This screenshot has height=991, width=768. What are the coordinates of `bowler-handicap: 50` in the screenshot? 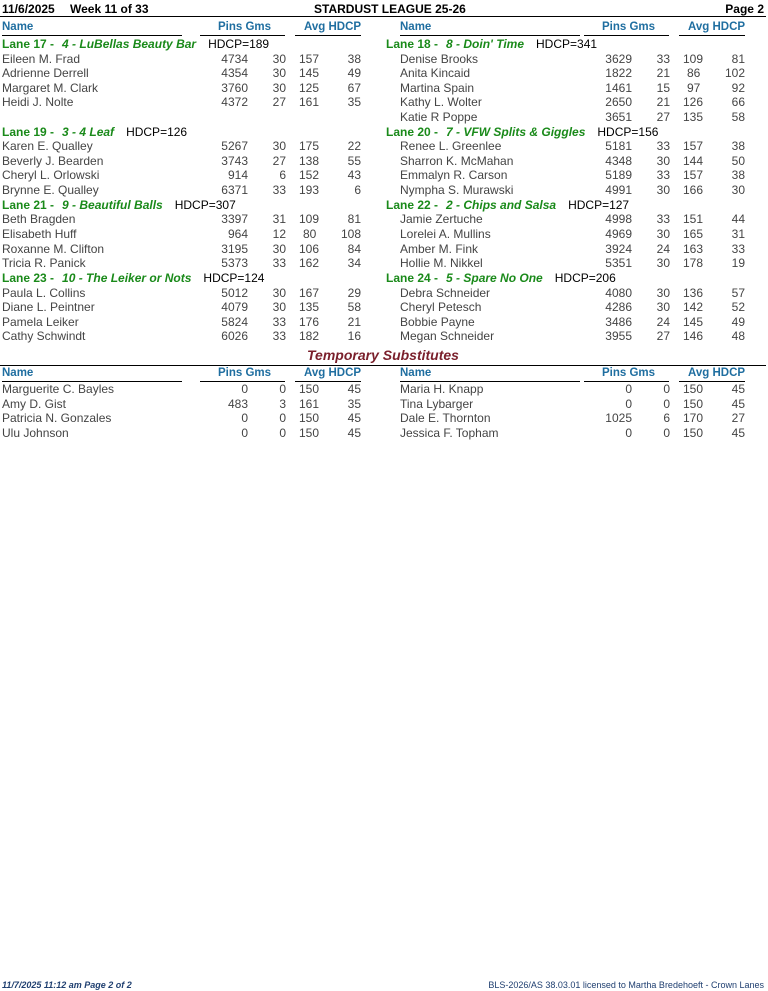 It's located at (738, 160).